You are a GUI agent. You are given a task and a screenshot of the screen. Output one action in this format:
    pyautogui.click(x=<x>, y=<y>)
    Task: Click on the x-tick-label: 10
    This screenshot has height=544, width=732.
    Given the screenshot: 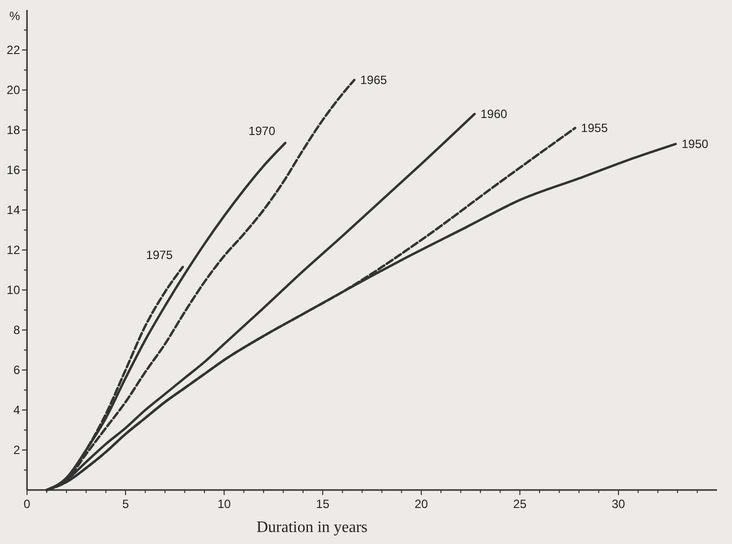 What is the action you would take?
    pyautogui.click(x=224, y=504)
    